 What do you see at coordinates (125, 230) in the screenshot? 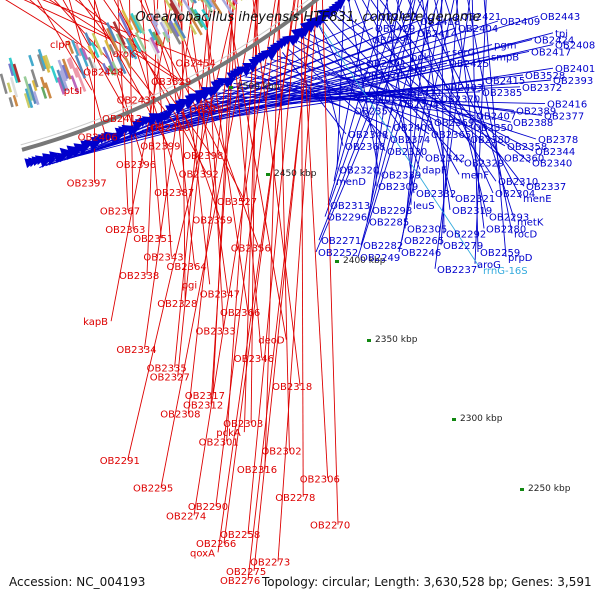
I see `reverse-gene-label: OB2363` at bounding box center [125, 230].